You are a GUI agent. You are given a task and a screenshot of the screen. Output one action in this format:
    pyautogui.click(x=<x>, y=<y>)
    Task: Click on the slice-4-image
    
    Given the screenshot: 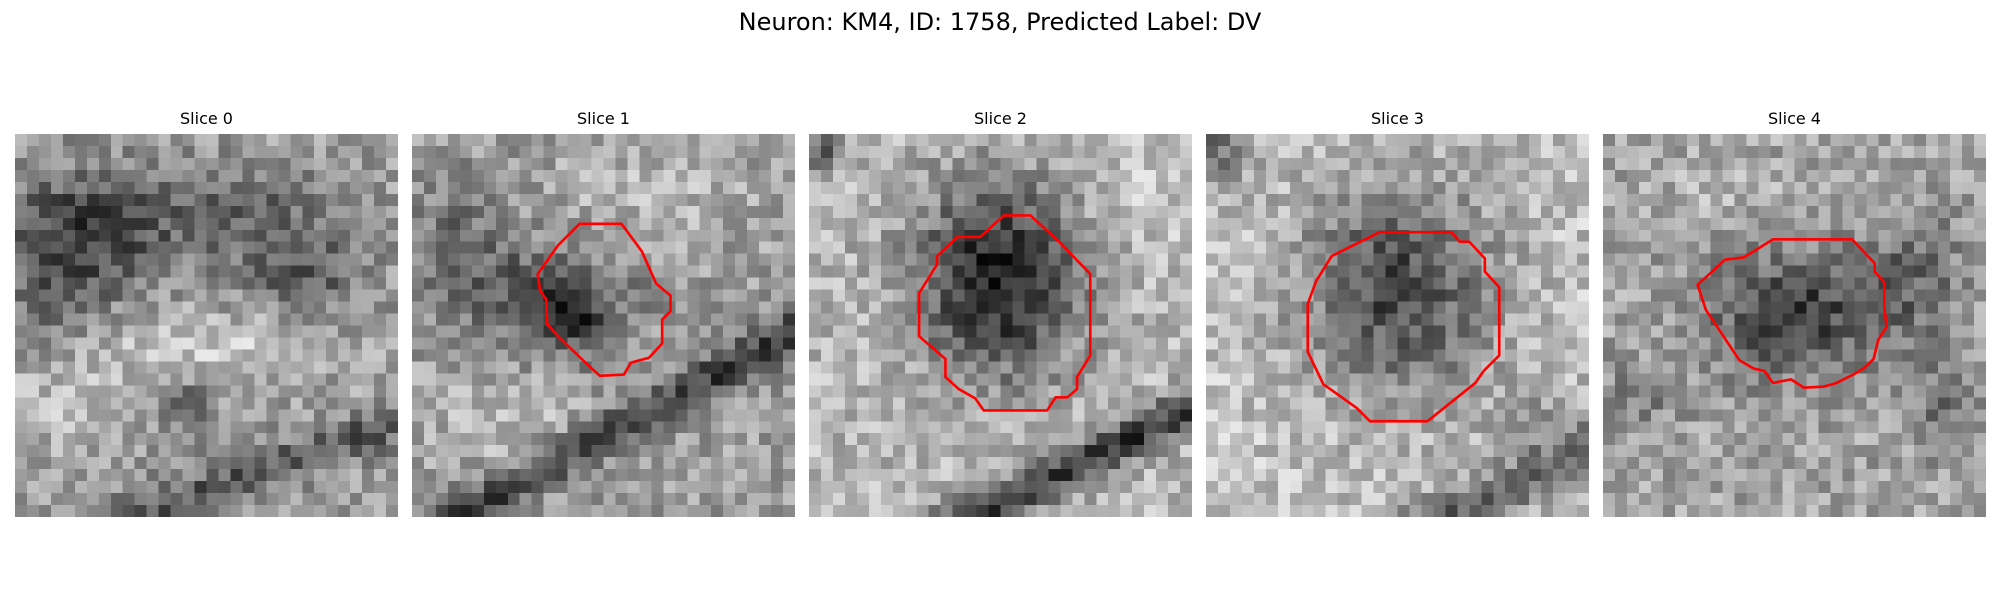 What is the action you would take?
    pyautogui.click(x=1794, y=325)
    